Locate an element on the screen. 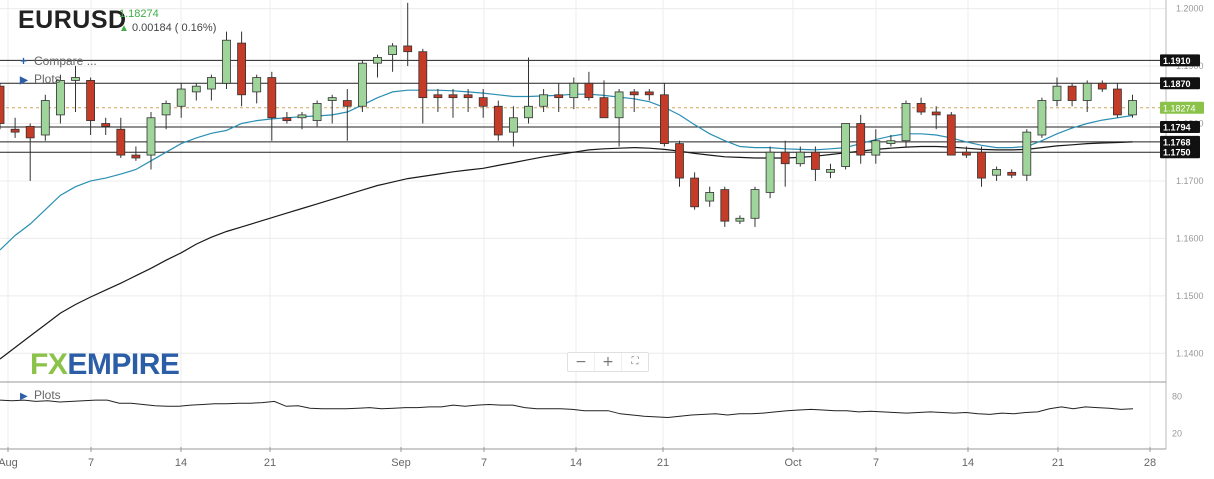 This screenshot has width=1214, height=479. plus-icon: + is located at coordinates (24, 61).